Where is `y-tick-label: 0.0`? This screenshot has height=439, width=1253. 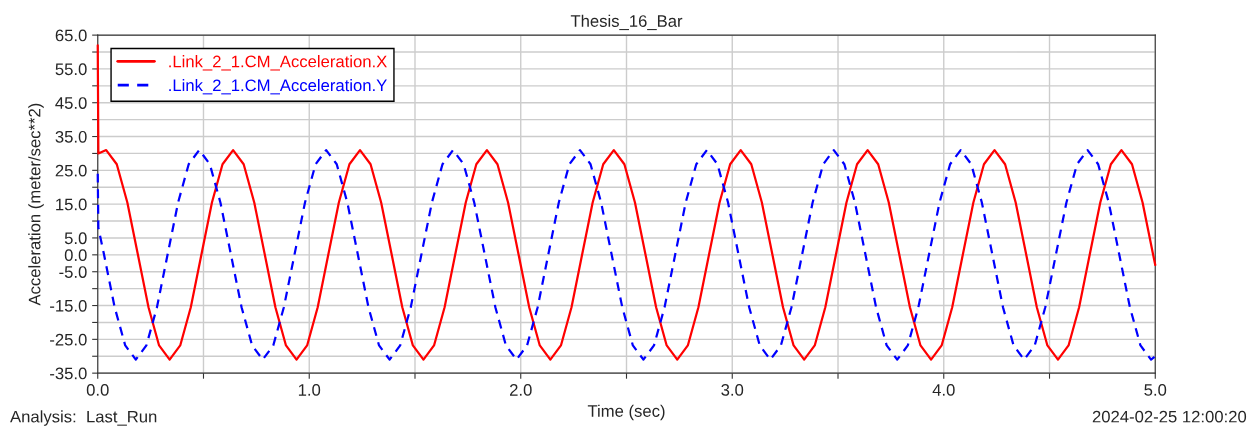
y-tick-label: 0.0 is located at coordinates (75, 255).